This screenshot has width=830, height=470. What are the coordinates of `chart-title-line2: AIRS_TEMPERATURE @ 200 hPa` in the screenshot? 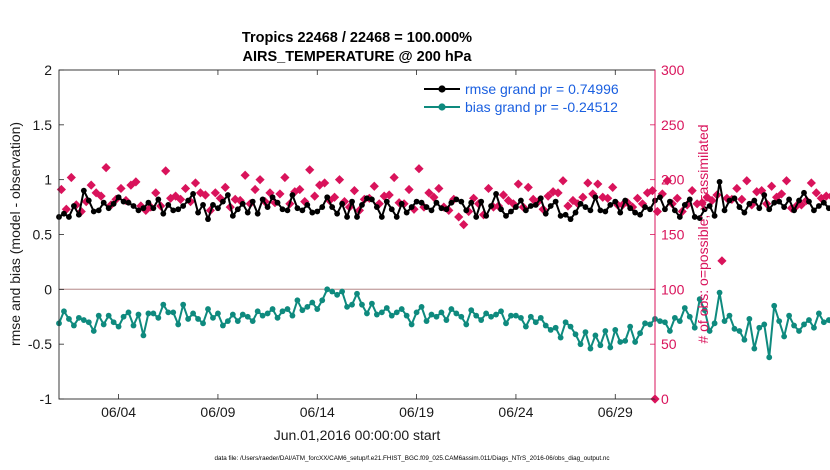 It's located at (357, 57).